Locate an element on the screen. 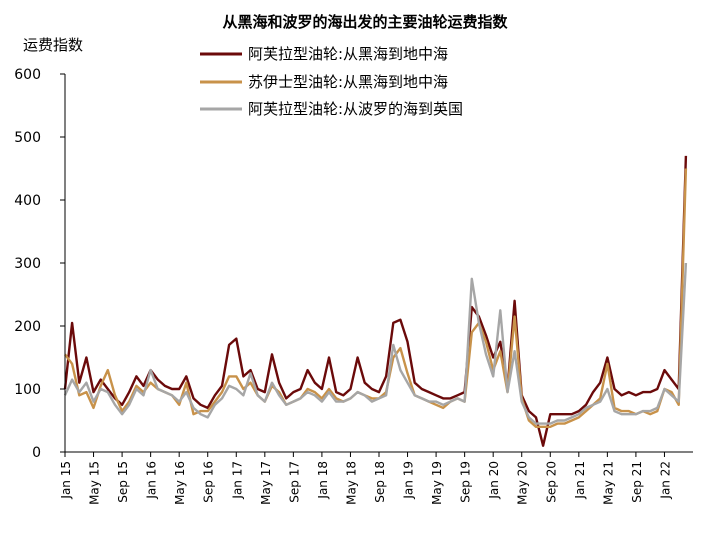  y-tick-label: 0 is located at coordinates (36, 453).